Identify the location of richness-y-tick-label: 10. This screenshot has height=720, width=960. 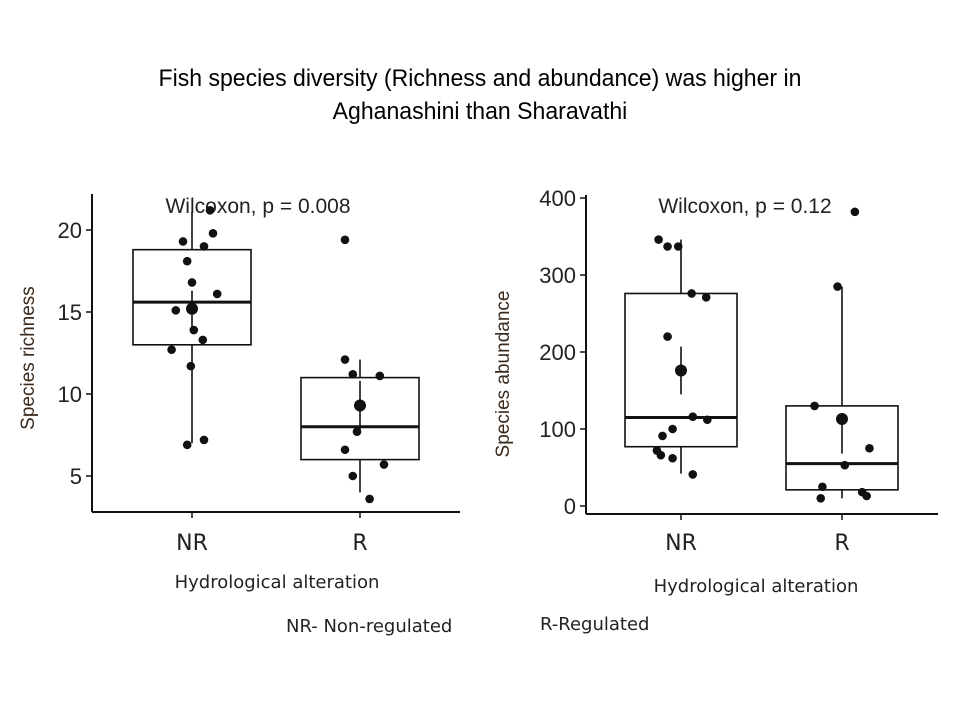
(70, 394).